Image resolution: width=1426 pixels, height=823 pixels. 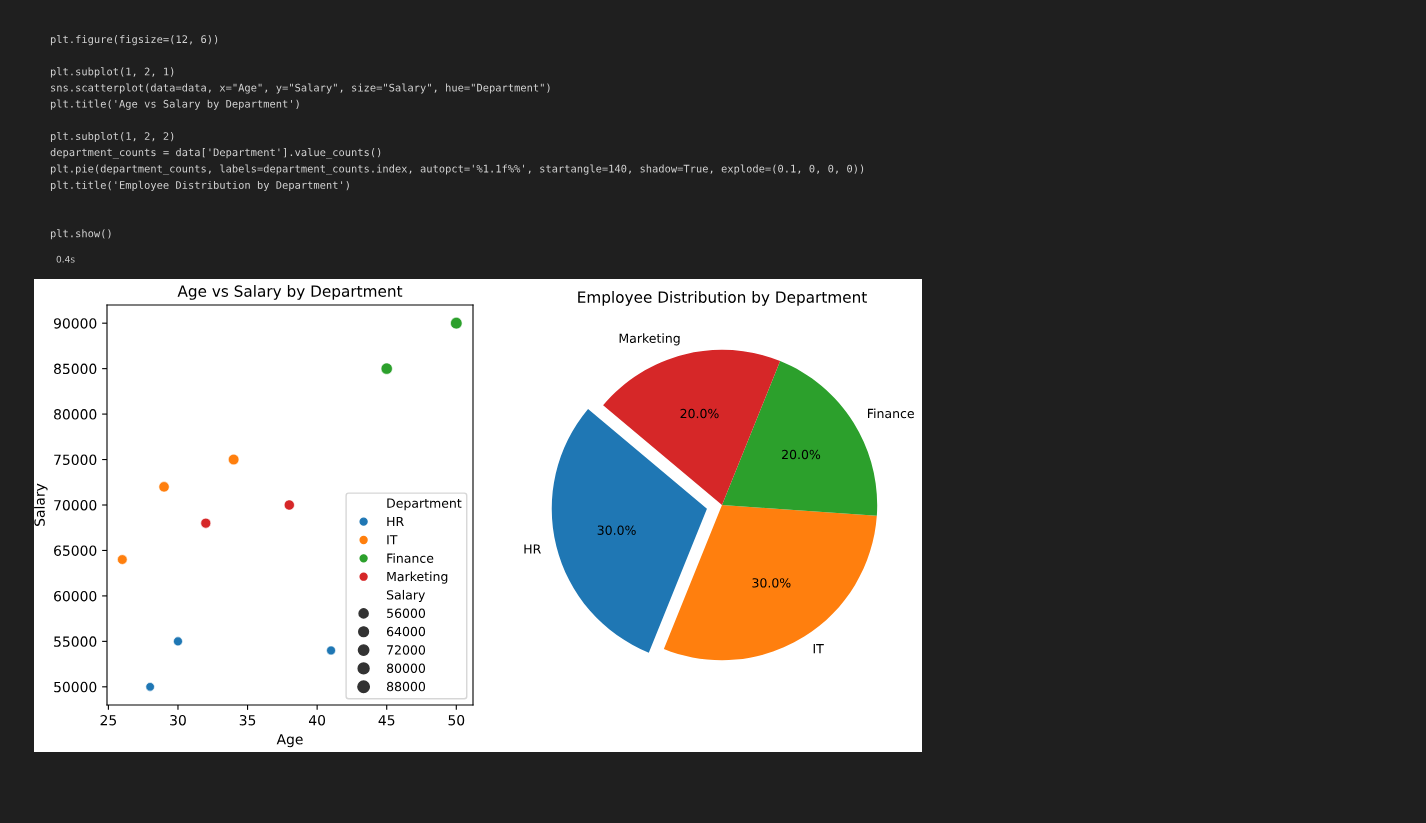 What do you see at coordinates (405, 596) in the screenshot?
I see `y-axis-title: Salary` at bounding box center [405, 596].